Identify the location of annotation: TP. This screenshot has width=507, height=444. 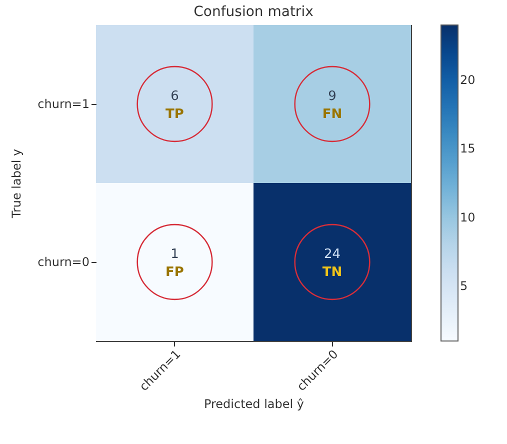
(175, 114).